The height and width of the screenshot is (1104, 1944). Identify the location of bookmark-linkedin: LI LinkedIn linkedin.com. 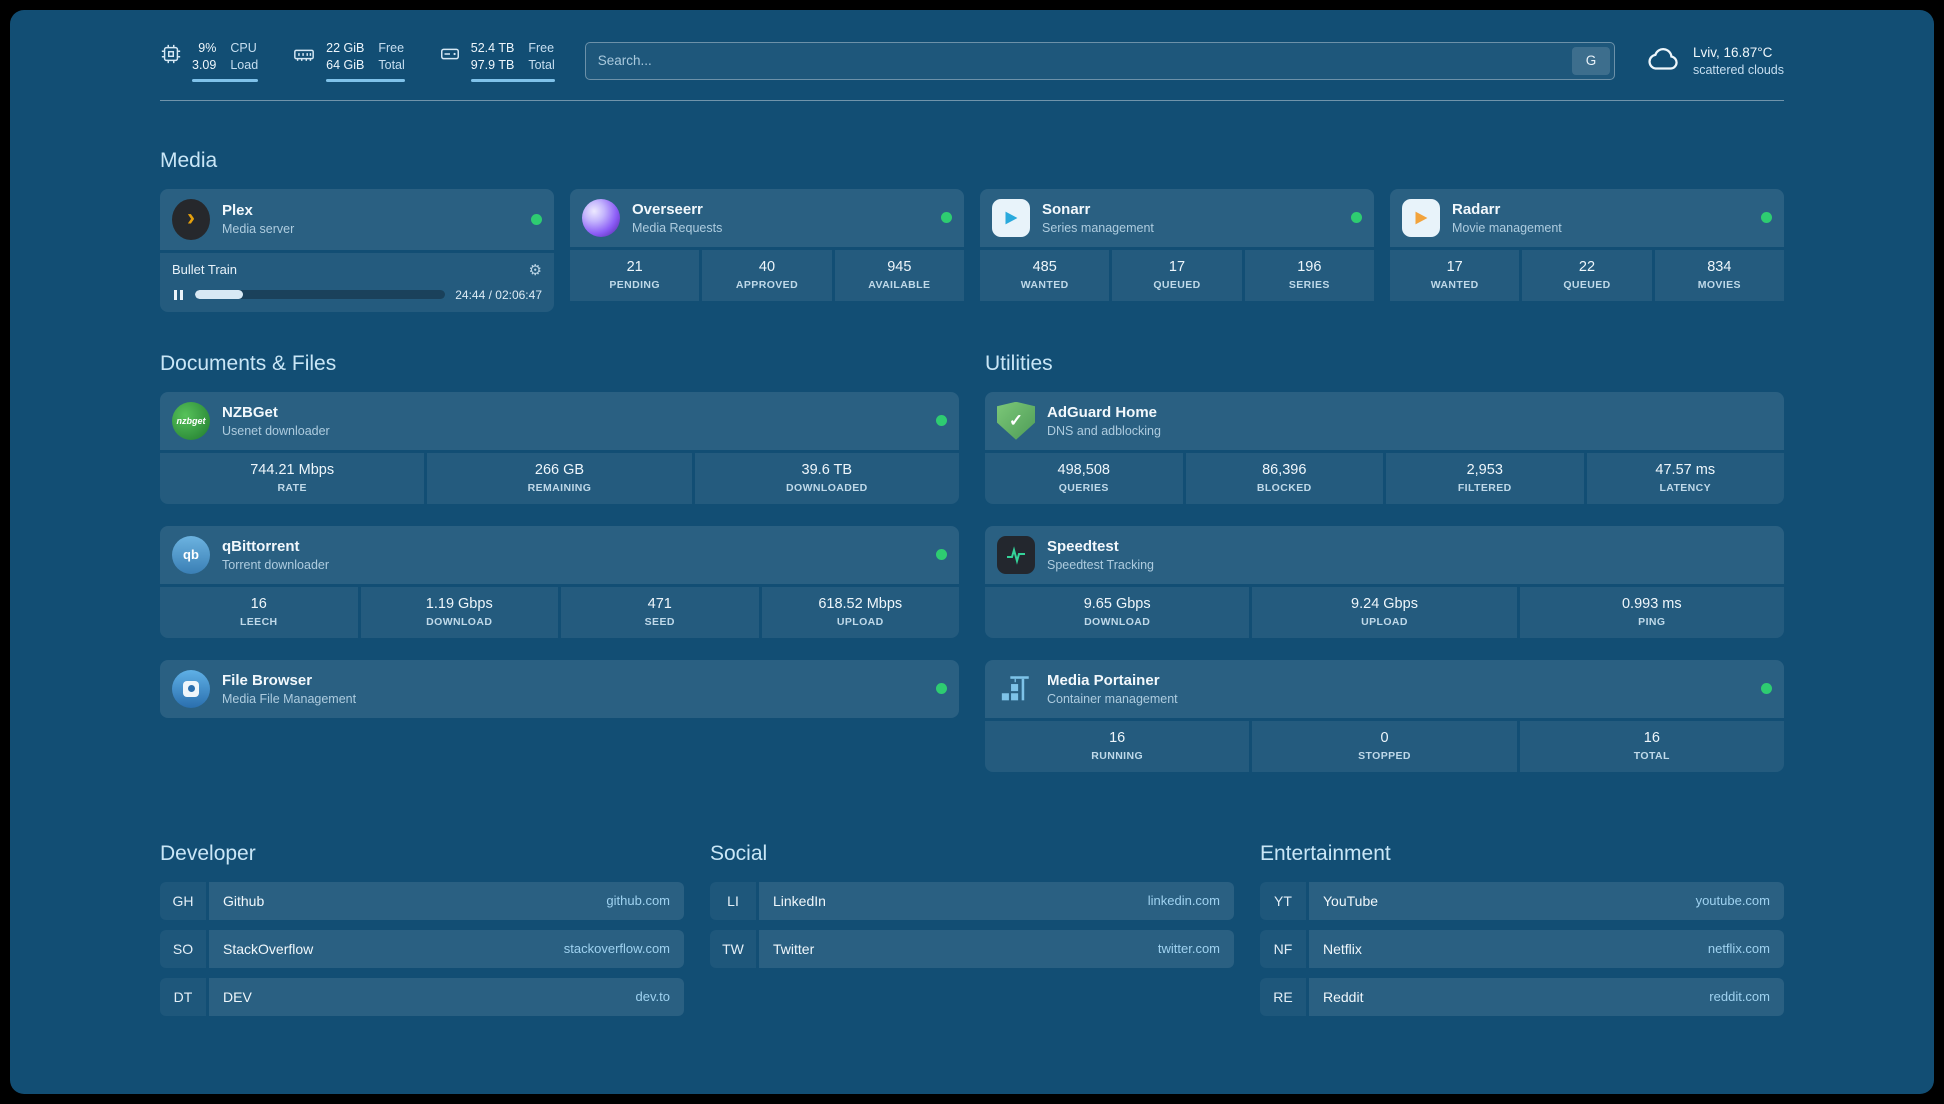
(972, 900).